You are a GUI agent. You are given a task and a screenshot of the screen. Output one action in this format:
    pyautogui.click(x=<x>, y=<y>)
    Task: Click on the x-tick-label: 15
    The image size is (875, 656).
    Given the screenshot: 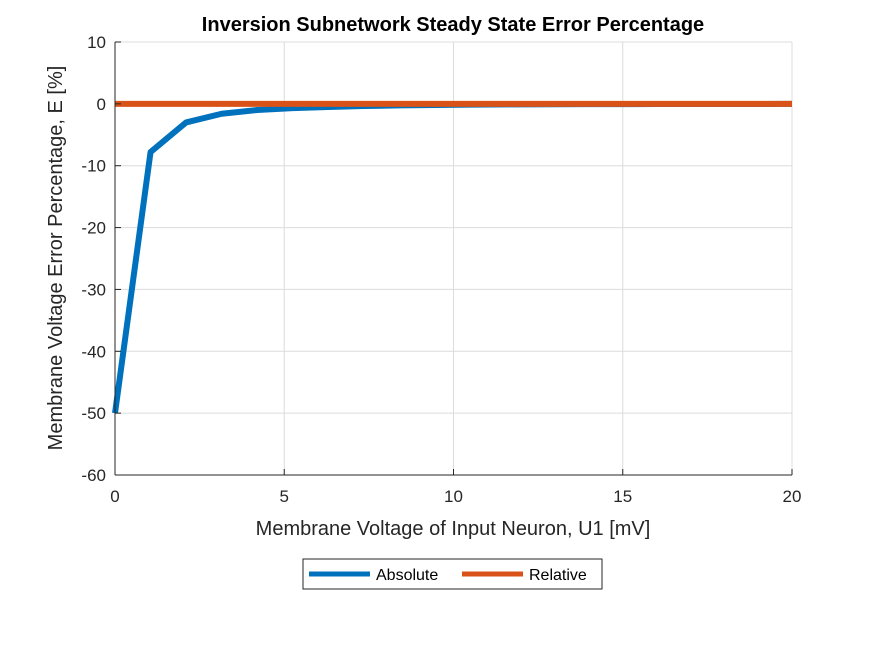 What is the action you would take?
    pyautogui.click(x=622, y=496)
    